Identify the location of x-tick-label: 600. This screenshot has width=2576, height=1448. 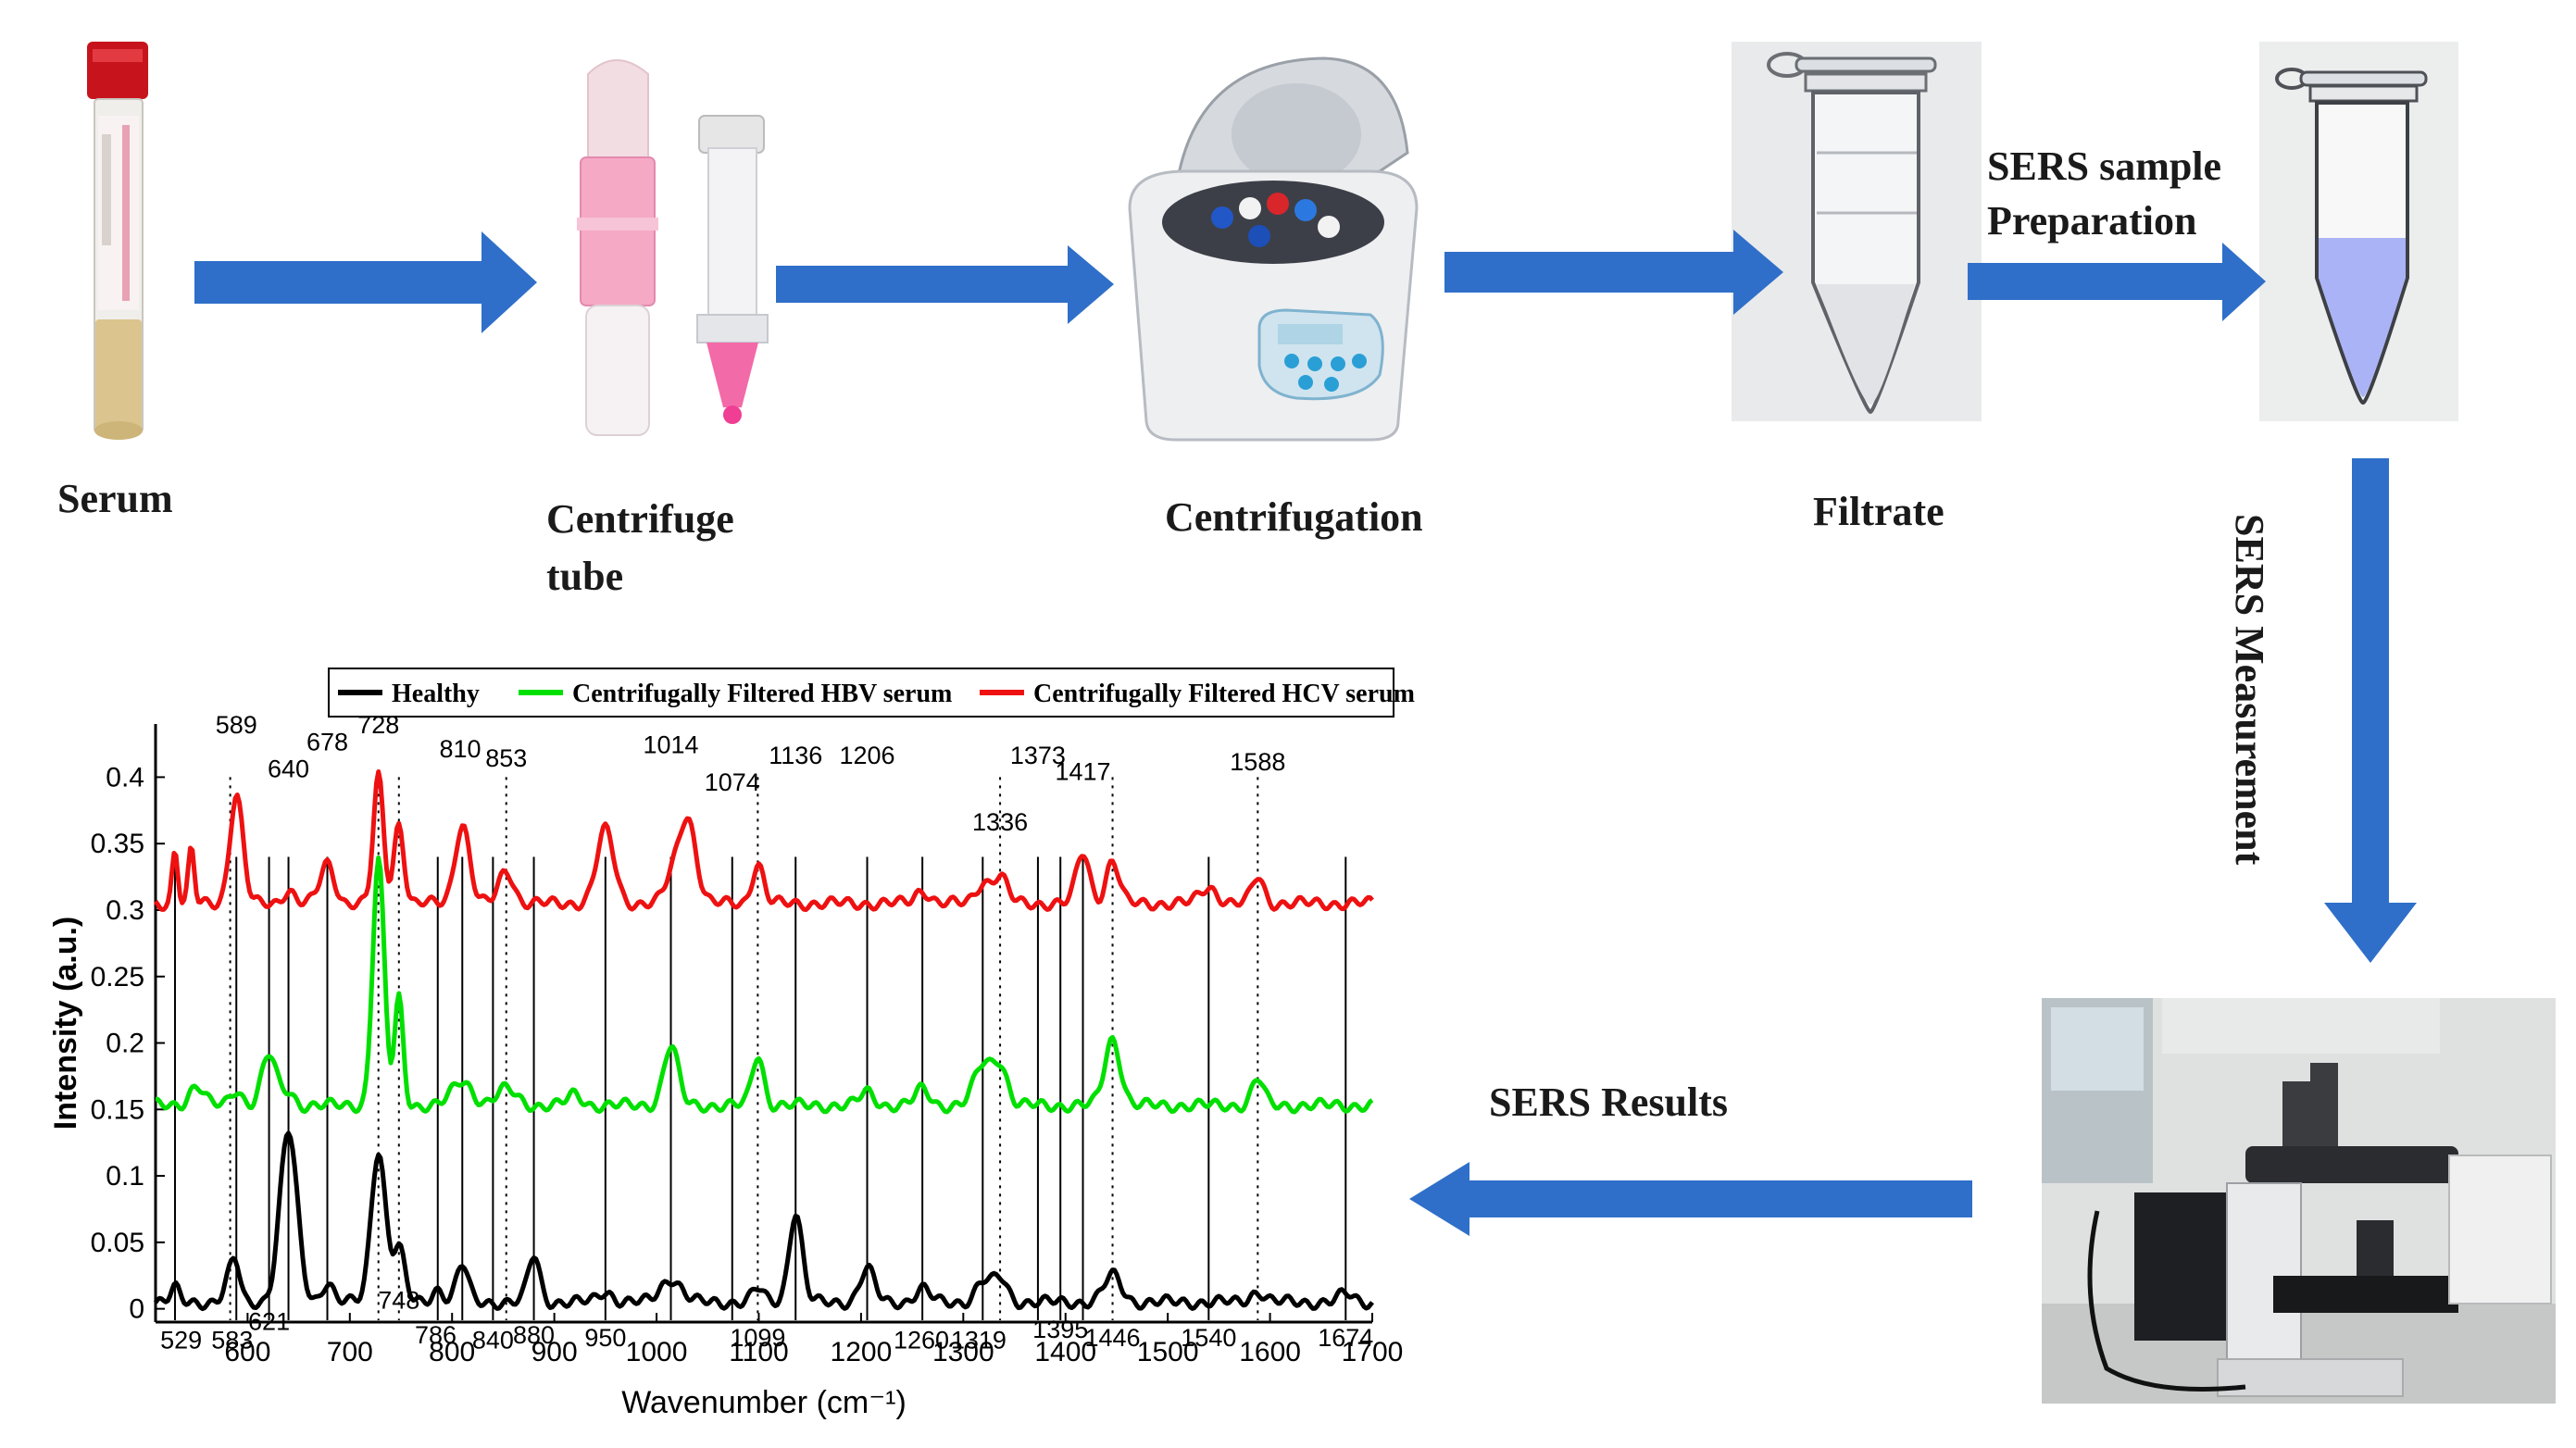
(247, 1352).